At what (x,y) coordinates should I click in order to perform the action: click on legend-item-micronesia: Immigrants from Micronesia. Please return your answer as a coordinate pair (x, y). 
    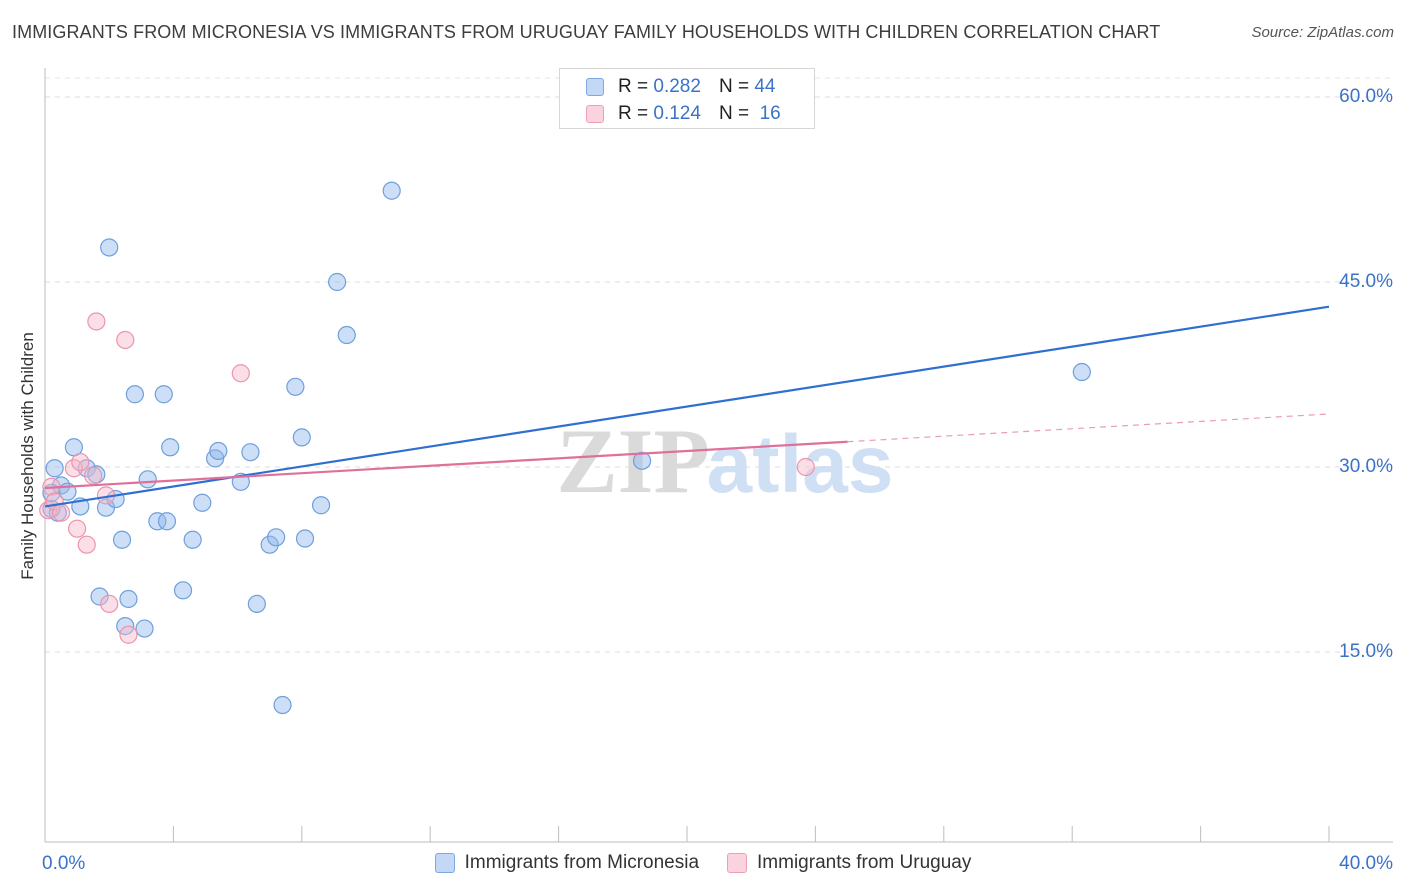
    Looking at the image, I should click on (567, 863).